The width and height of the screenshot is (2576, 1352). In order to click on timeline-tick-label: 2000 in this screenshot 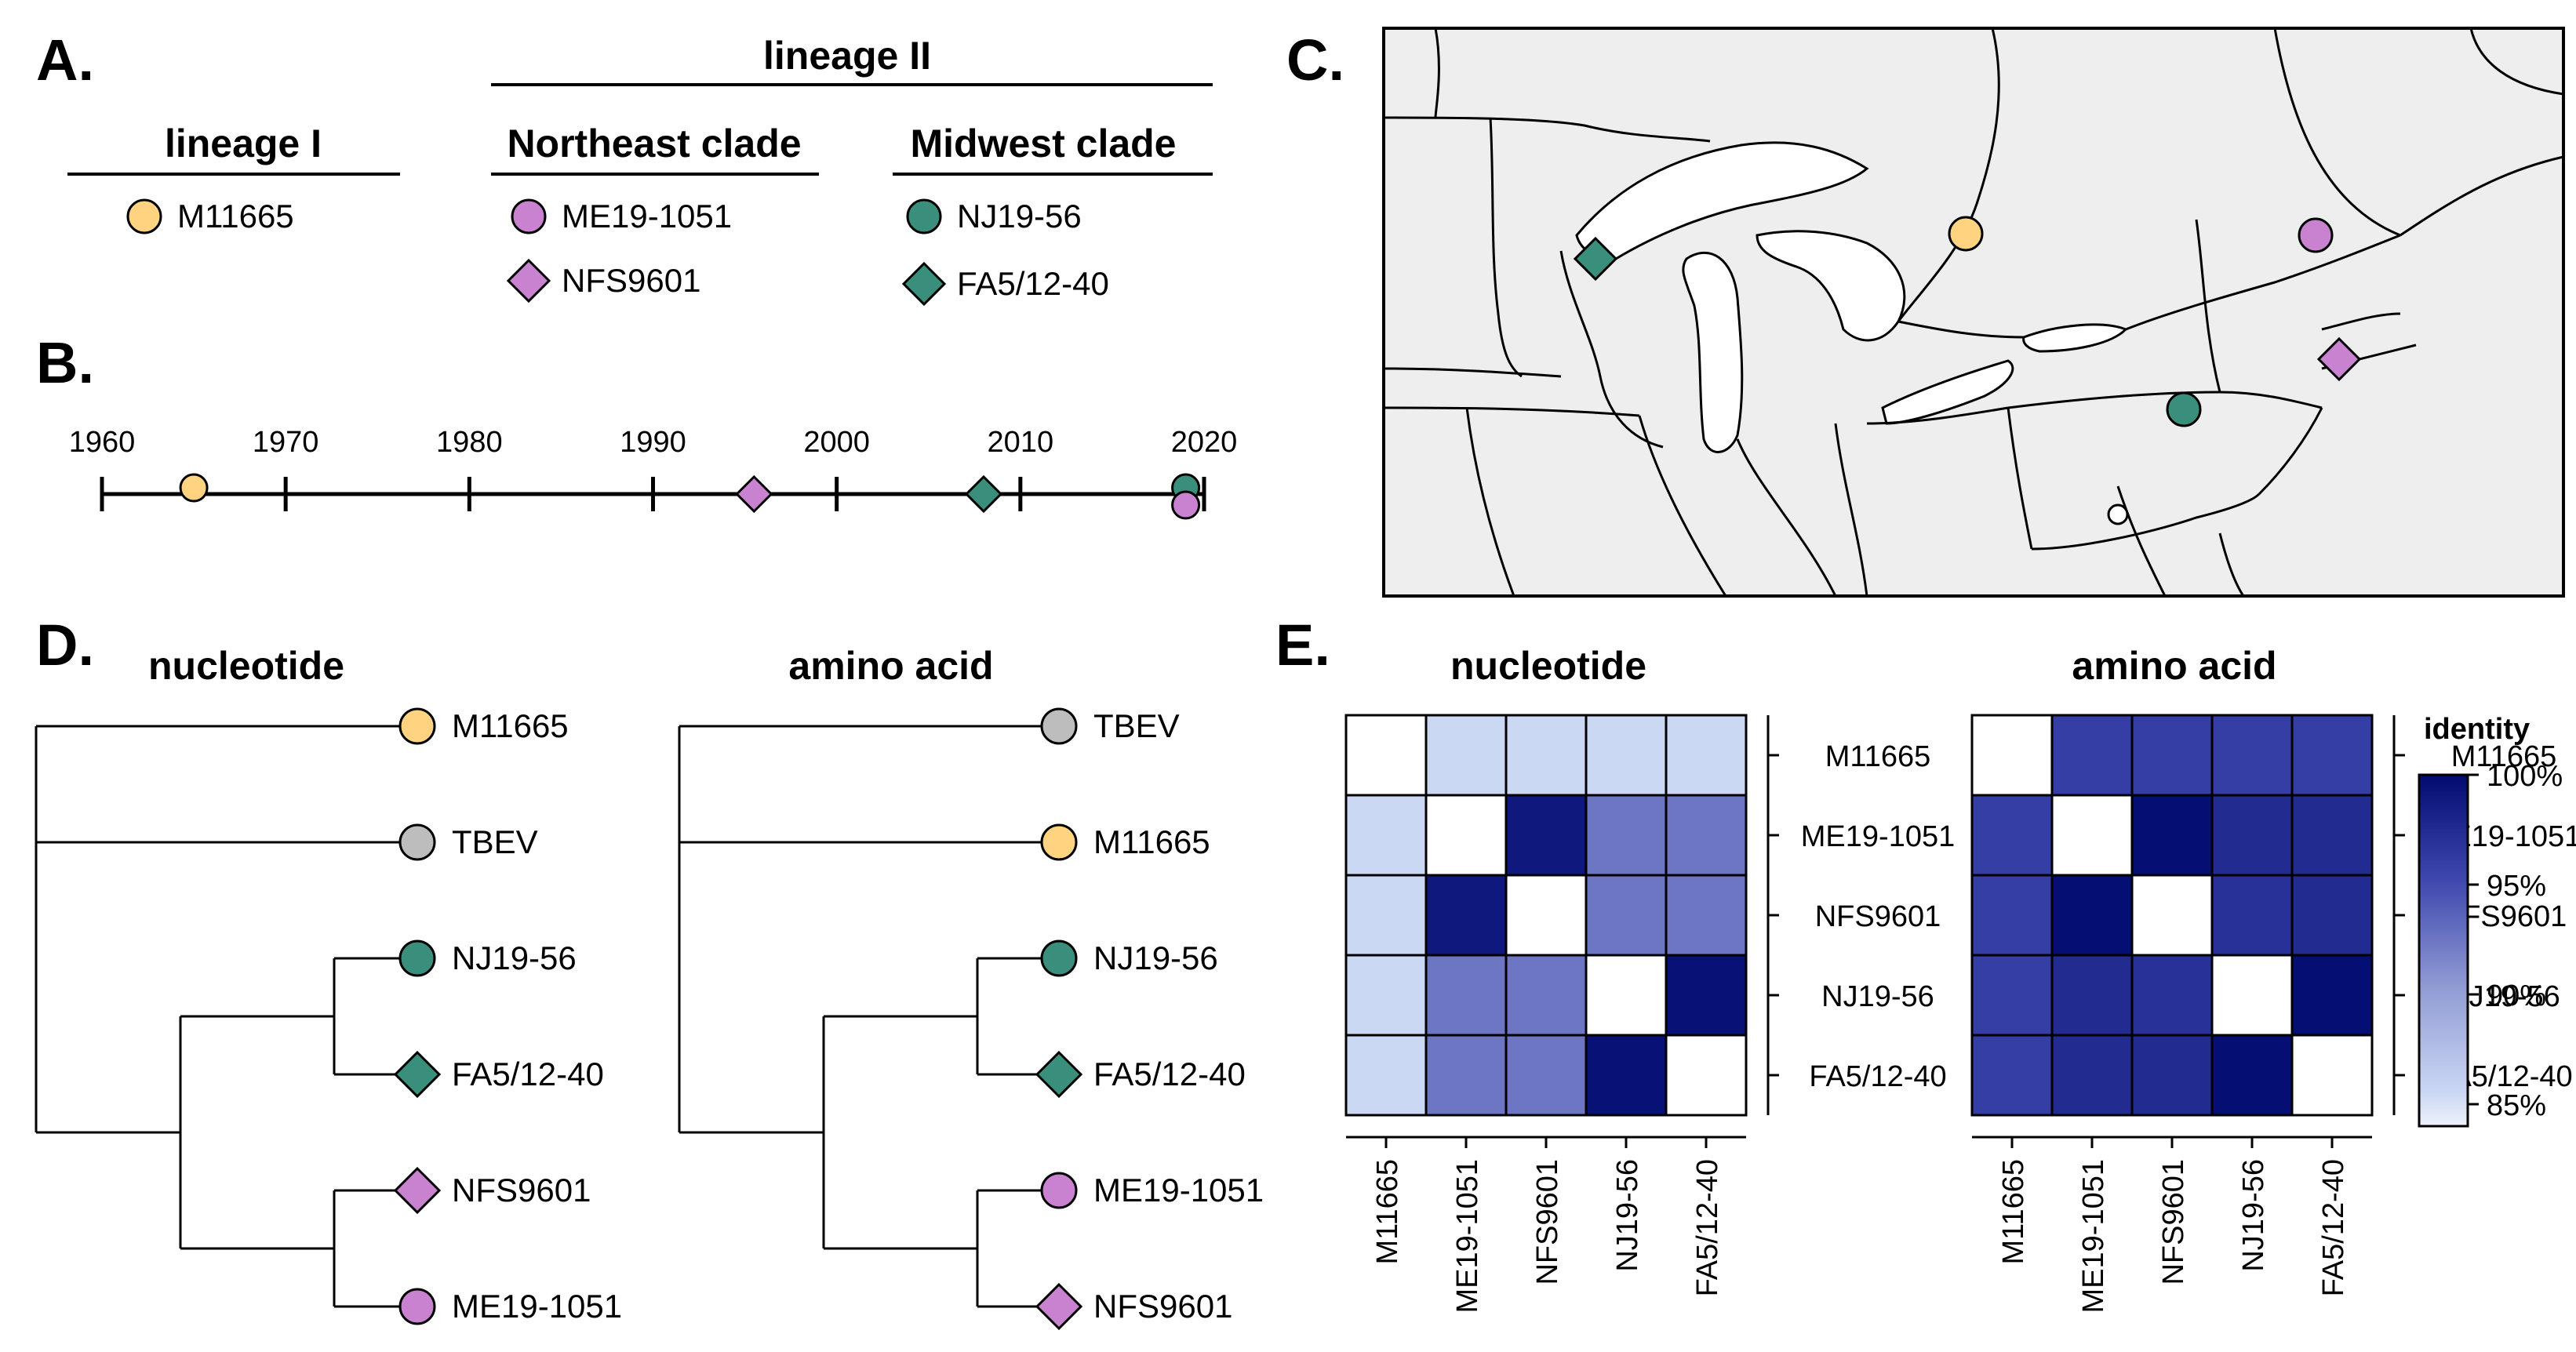, I will do `click(836, 442)`.